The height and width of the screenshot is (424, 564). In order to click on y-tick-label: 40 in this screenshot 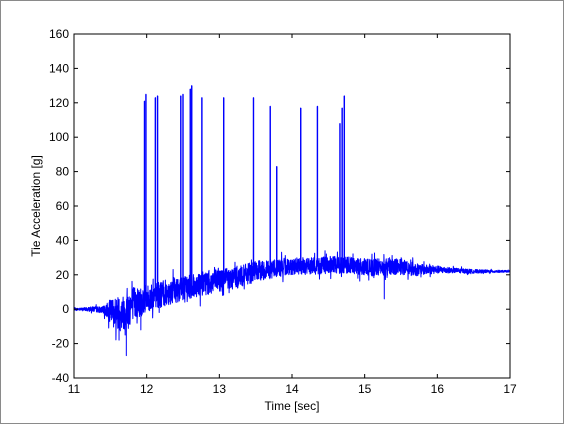, I will do `click(63, 240)`.